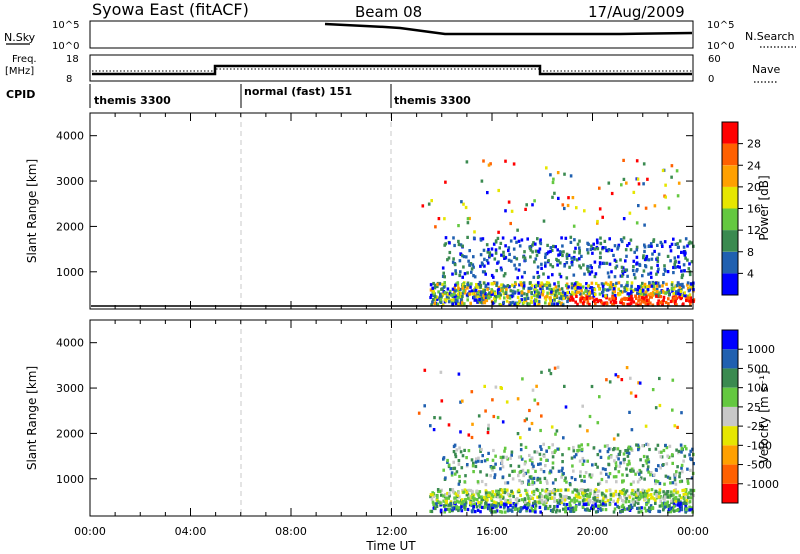 This screenshot has width=800, height=554. Describe the element at coordinates (392, 70) in the screenshot. I see `freq-trace` at that location.